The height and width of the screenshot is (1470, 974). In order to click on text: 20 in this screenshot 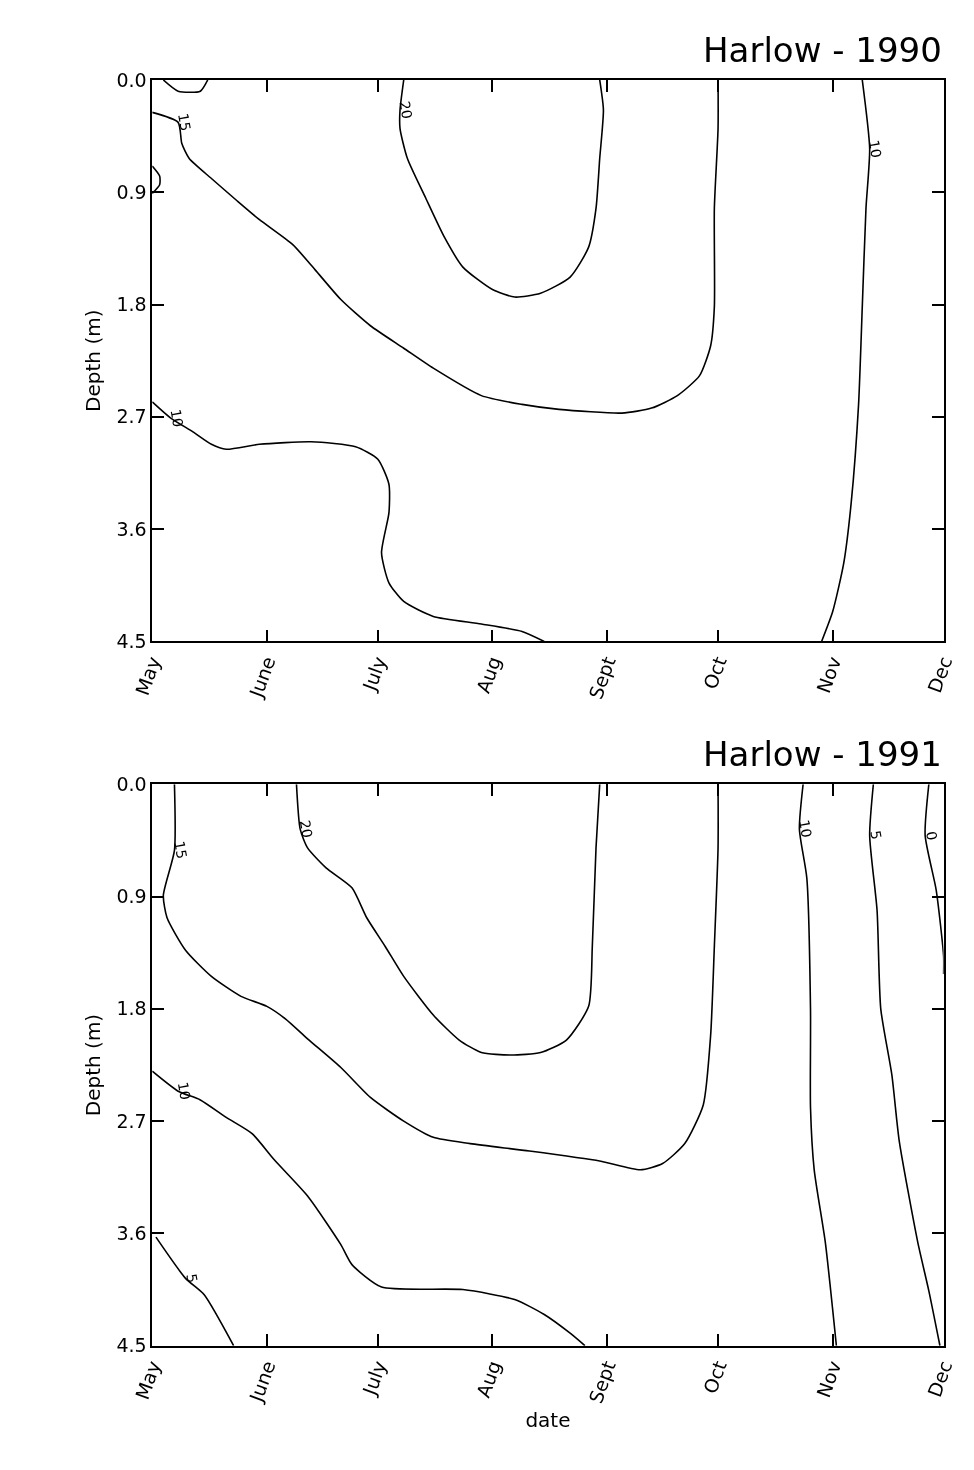, I will do `click(306, 829)`.